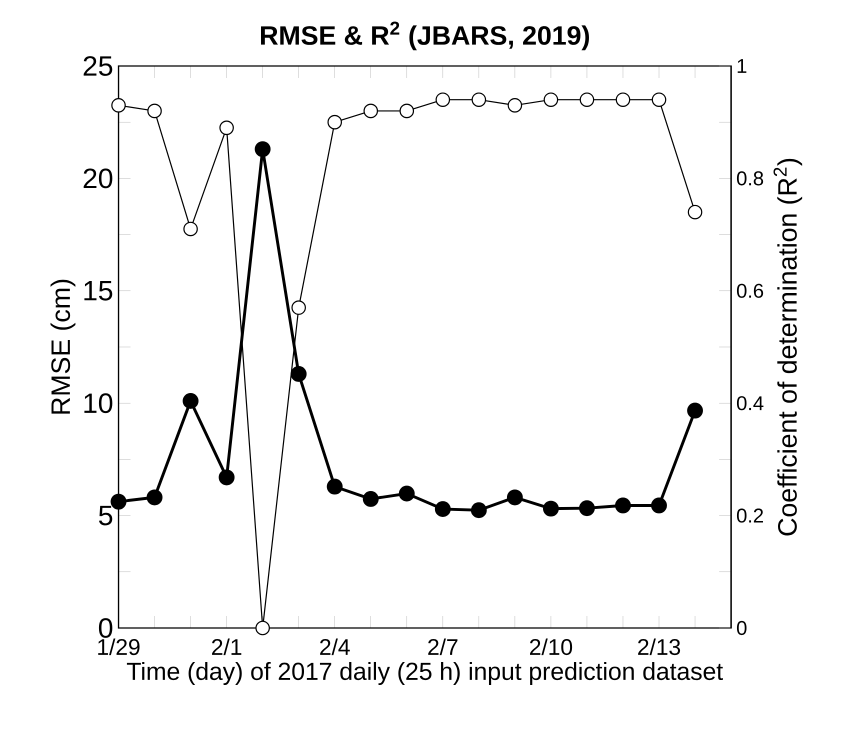 Image resolution: width=845 pixels, height=731 pixels. Describe the element at coordinates (749, 515) in the screenshot. I see `y2-tick-label: 0.2` at that location.